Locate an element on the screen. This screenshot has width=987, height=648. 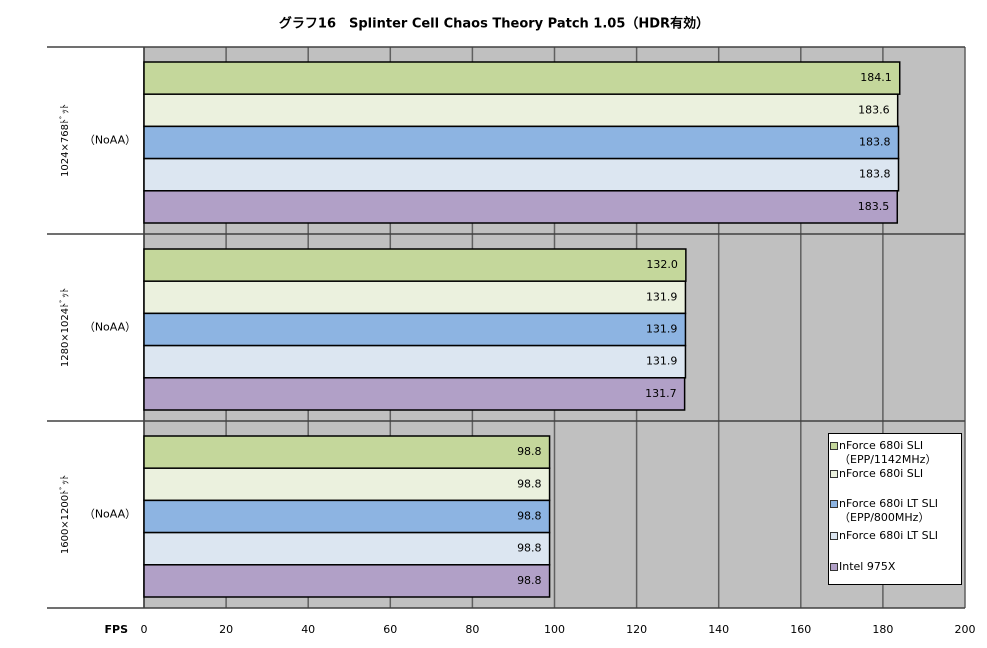
category-label: 1280×1024ﾄﾞｯﾄ is located at coordinates (65, 327).